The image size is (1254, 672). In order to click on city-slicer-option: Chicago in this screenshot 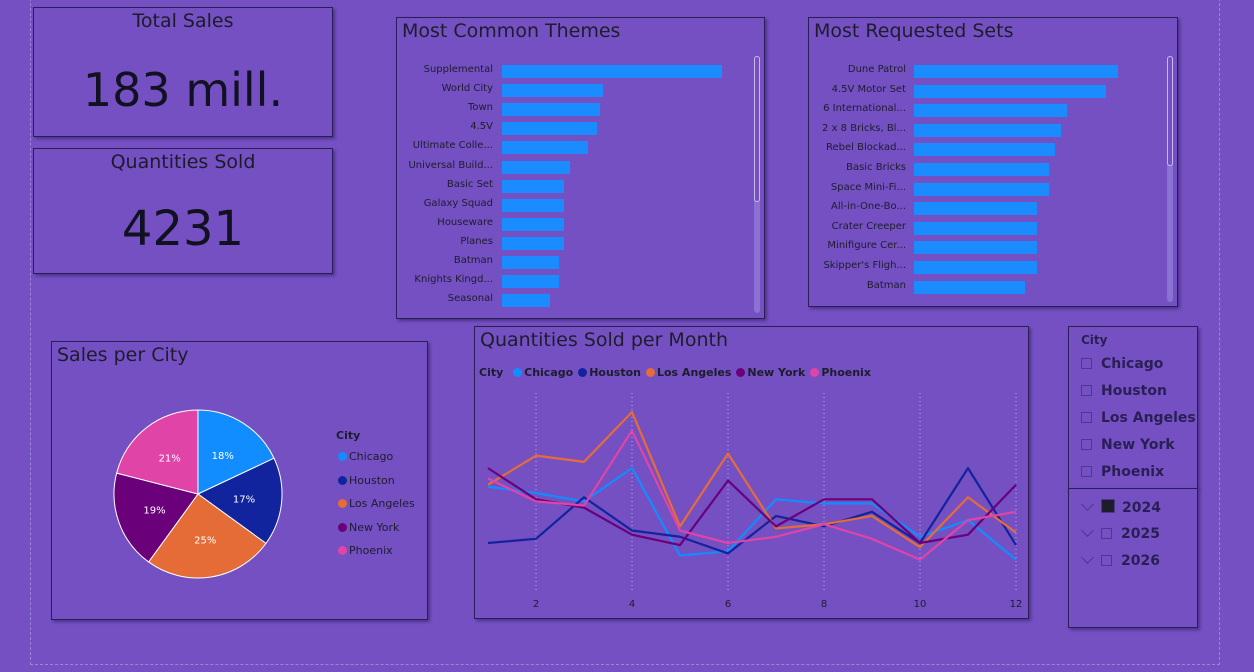, I will do `click(1122, 364)`.